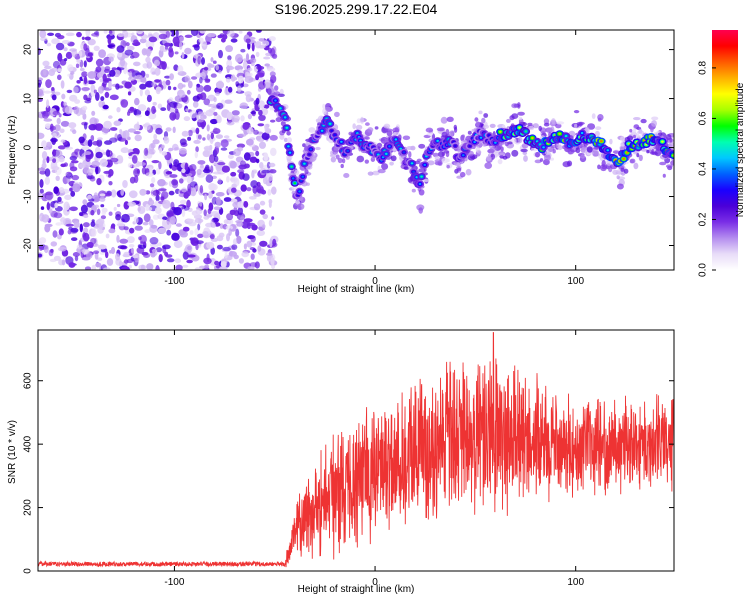 The height and width of the screenshot is (600, 750). Describe the element at coordinates (28, 380) in the screenshot. I see `snr-ytick-label: 600` at that location.